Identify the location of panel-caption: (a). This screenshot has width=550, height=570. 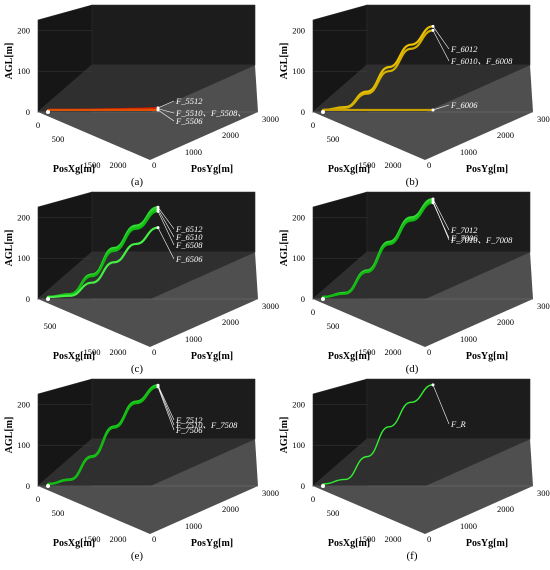
(137, 182).